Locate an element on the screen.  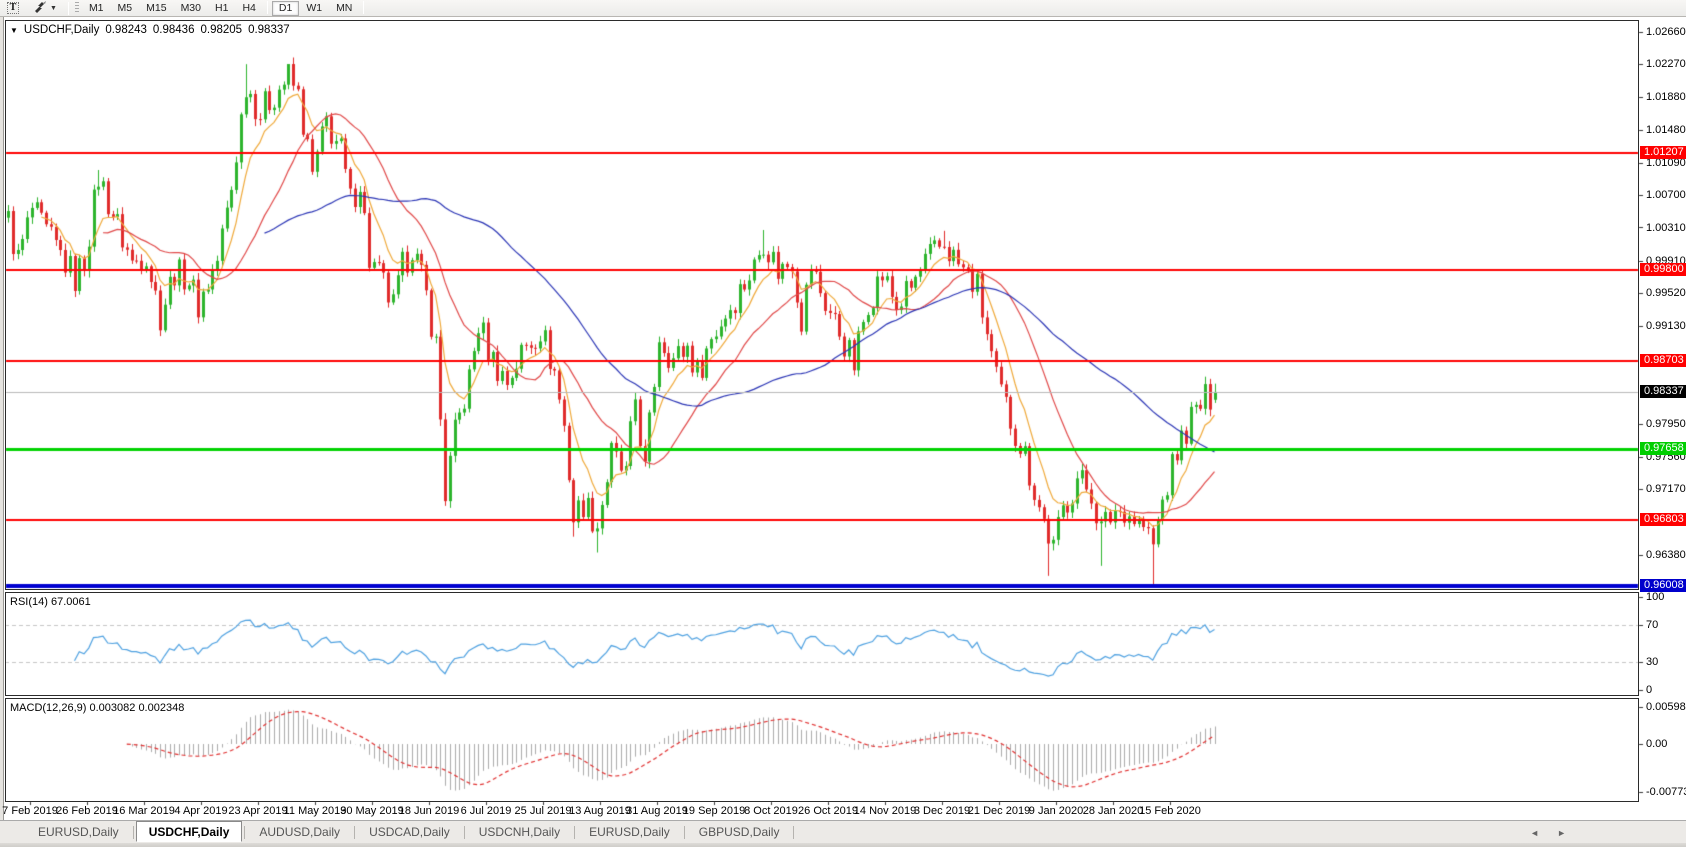
rsi-tick-label: 0 is located at coordinates (1649, 690).